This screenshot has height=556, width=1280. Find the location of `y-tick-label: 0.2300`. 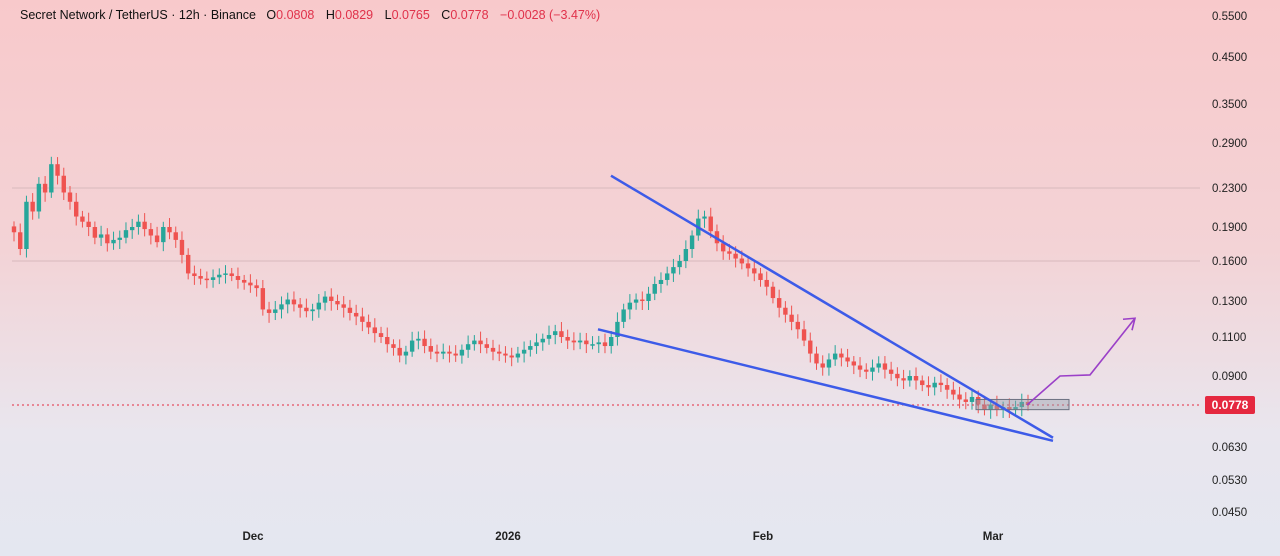

y-tick-label: 0.2300 is located at coordinates (1229, 189).